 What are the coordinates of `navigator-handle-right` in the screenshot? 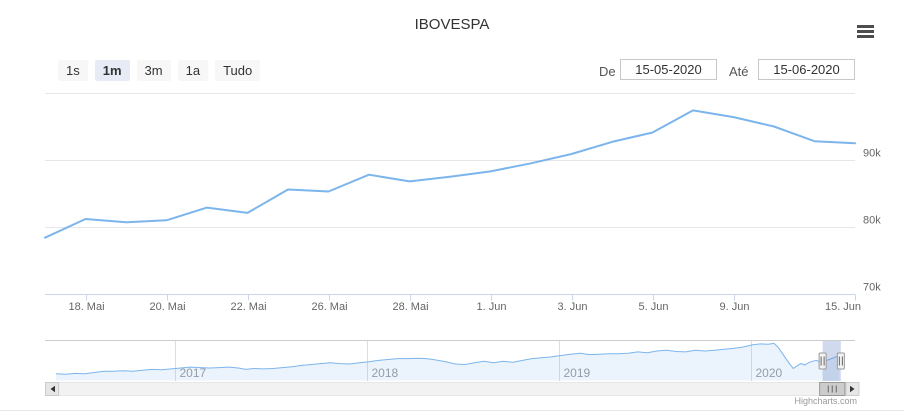 It's located at (840, 361).